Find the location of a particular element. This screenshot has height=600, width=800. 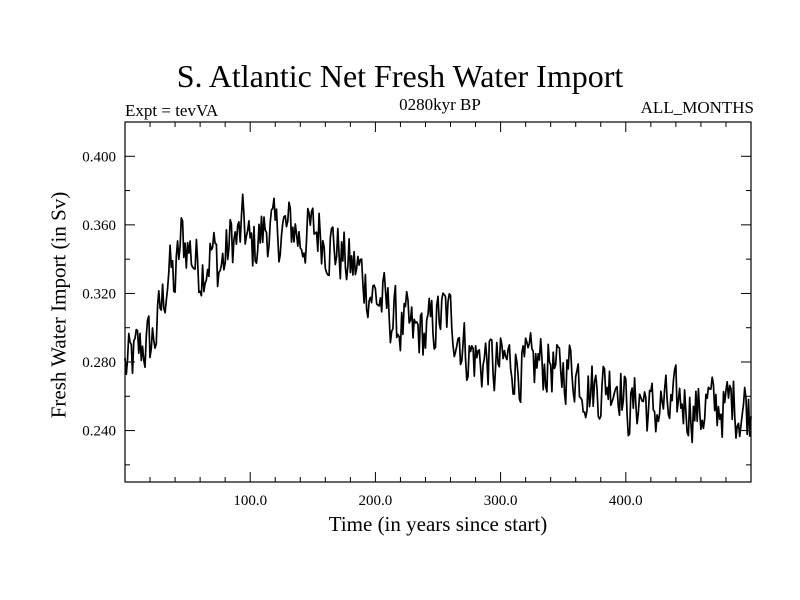

months-label: ALL_MONTHS is located at coordinates (697, 107).